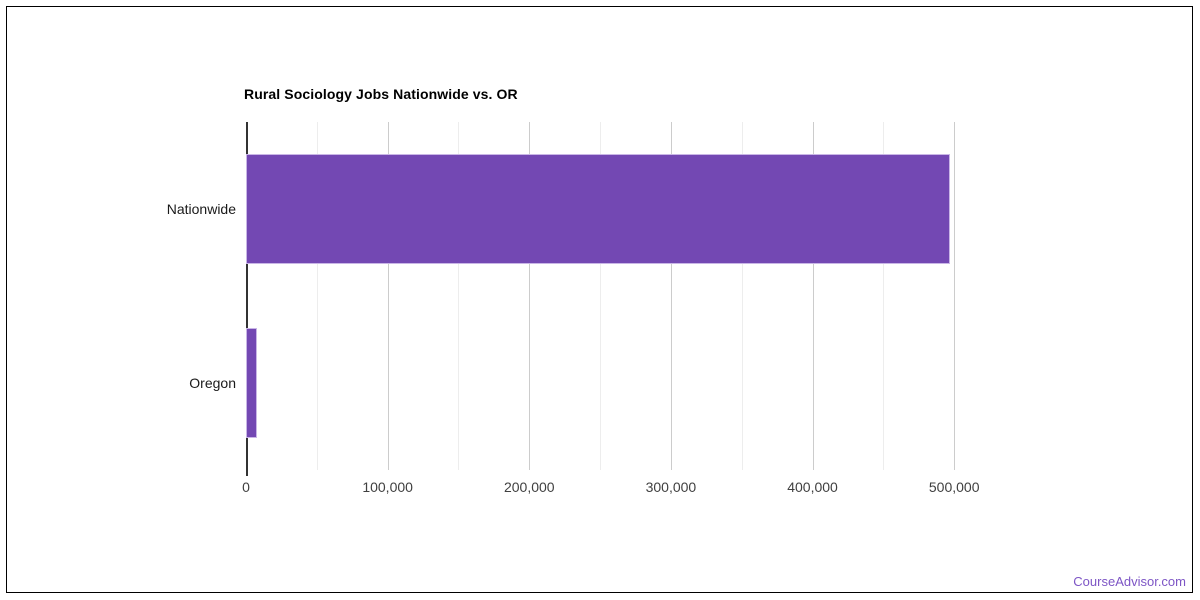  I want to click on category-label-nationwide: Nationwide, so click(201, 209).